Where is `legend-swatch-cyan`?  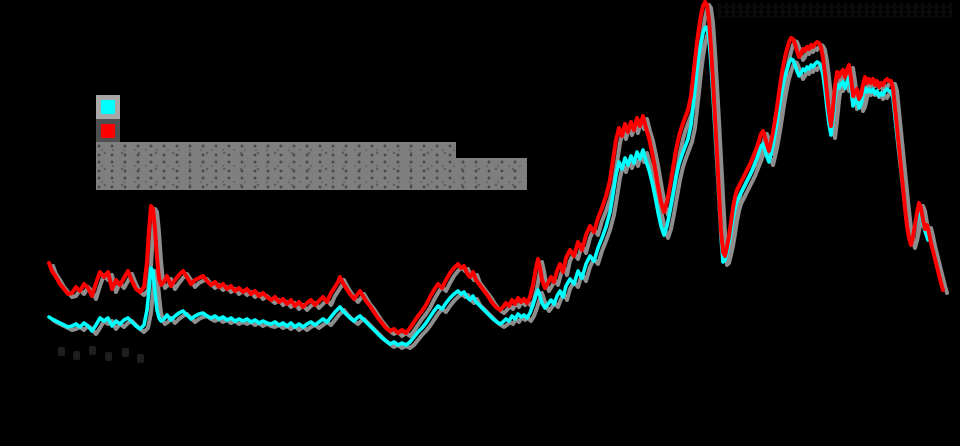 legend-swatch-cyan is located at coordinates (108, 107).